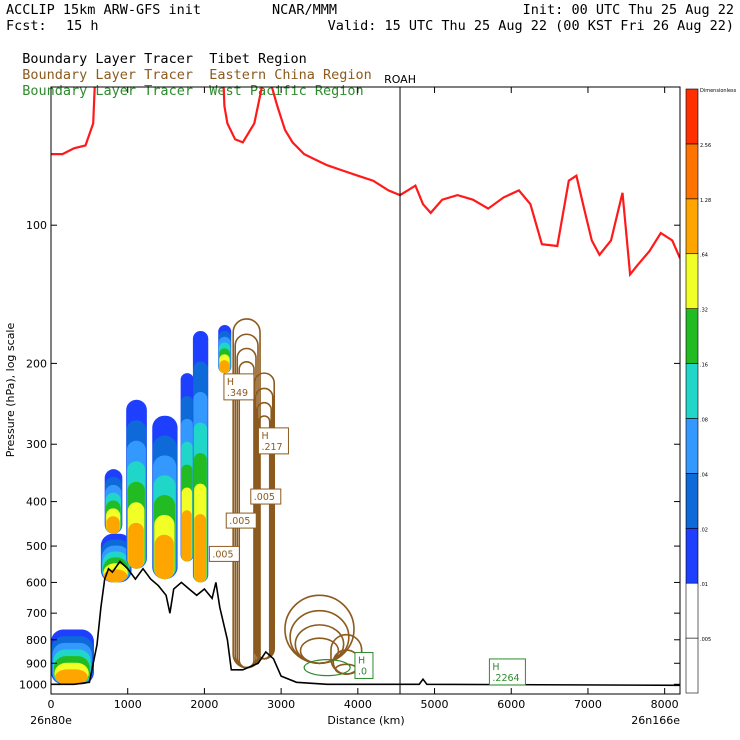 The image size is (740, 740). I want to click on colorbar-label: .01, so click(704, 585).